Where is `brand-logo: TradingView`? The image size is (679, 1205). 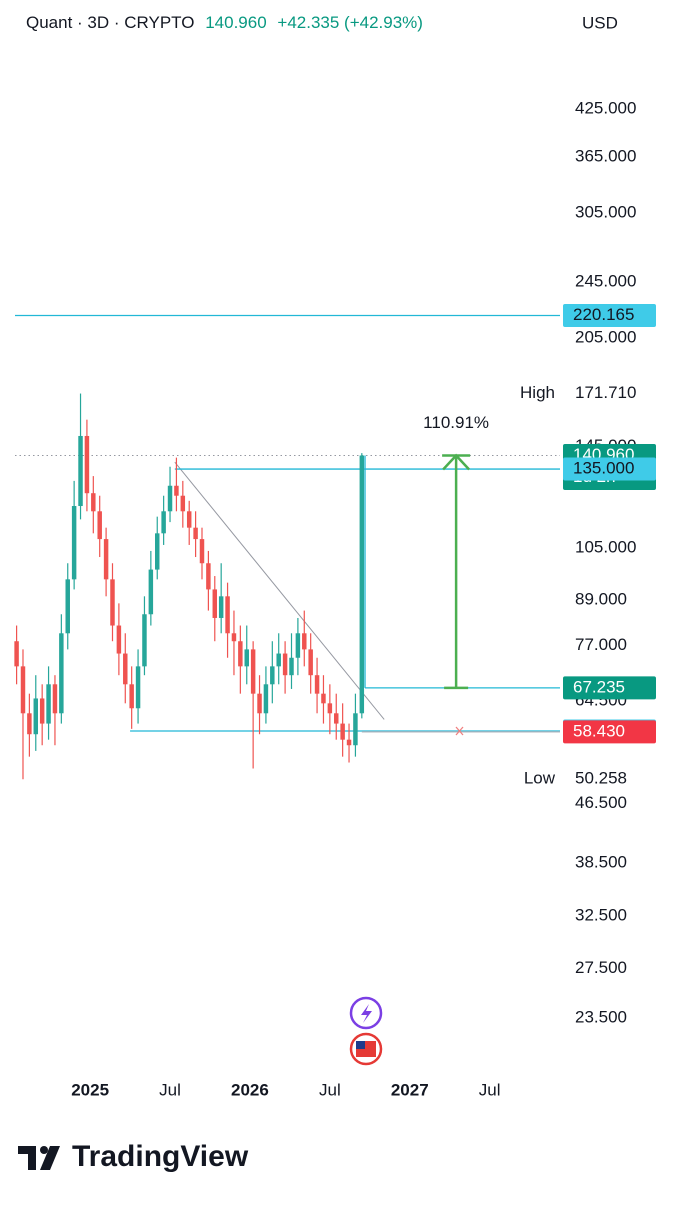 brand-logo: TradingView is located at coordinates (133, 1156).